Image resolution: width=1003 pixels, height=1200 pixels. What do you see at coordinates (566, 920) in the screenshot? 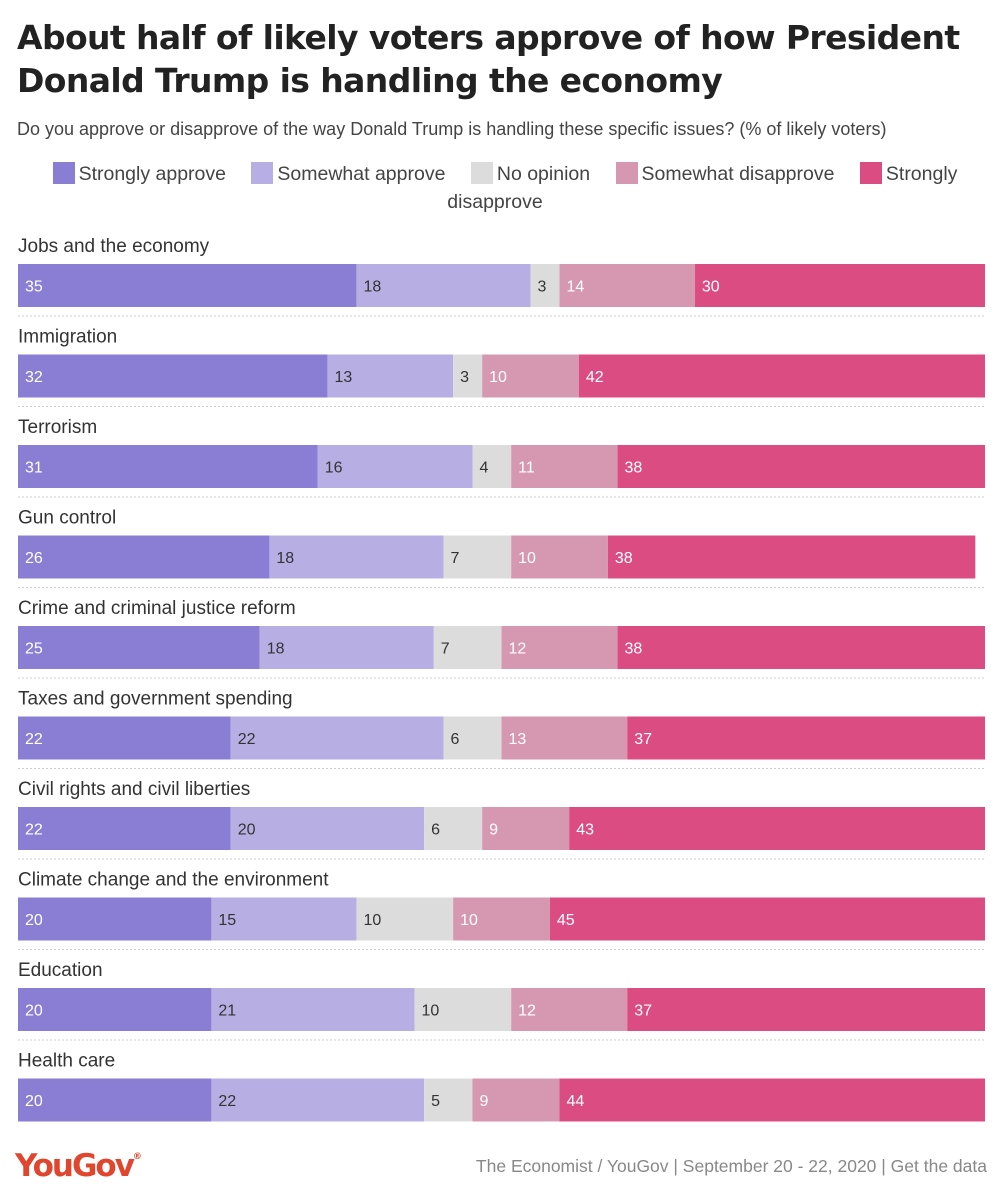
I see `data-label: 45` at bounding box center [566, 920].